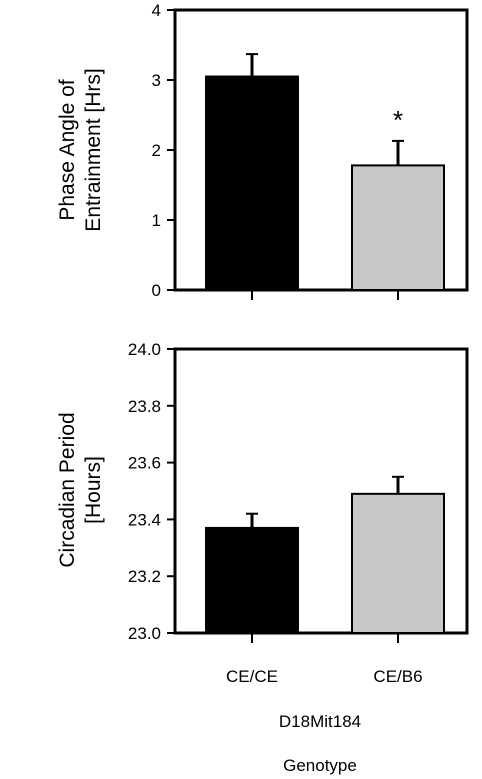 Image resolution: width=482 pixels, height=779 pixels. Describe the element at coordinates (398, 563) in the screenshot. I see `circadian-period-bar-ce-b6` at that location.